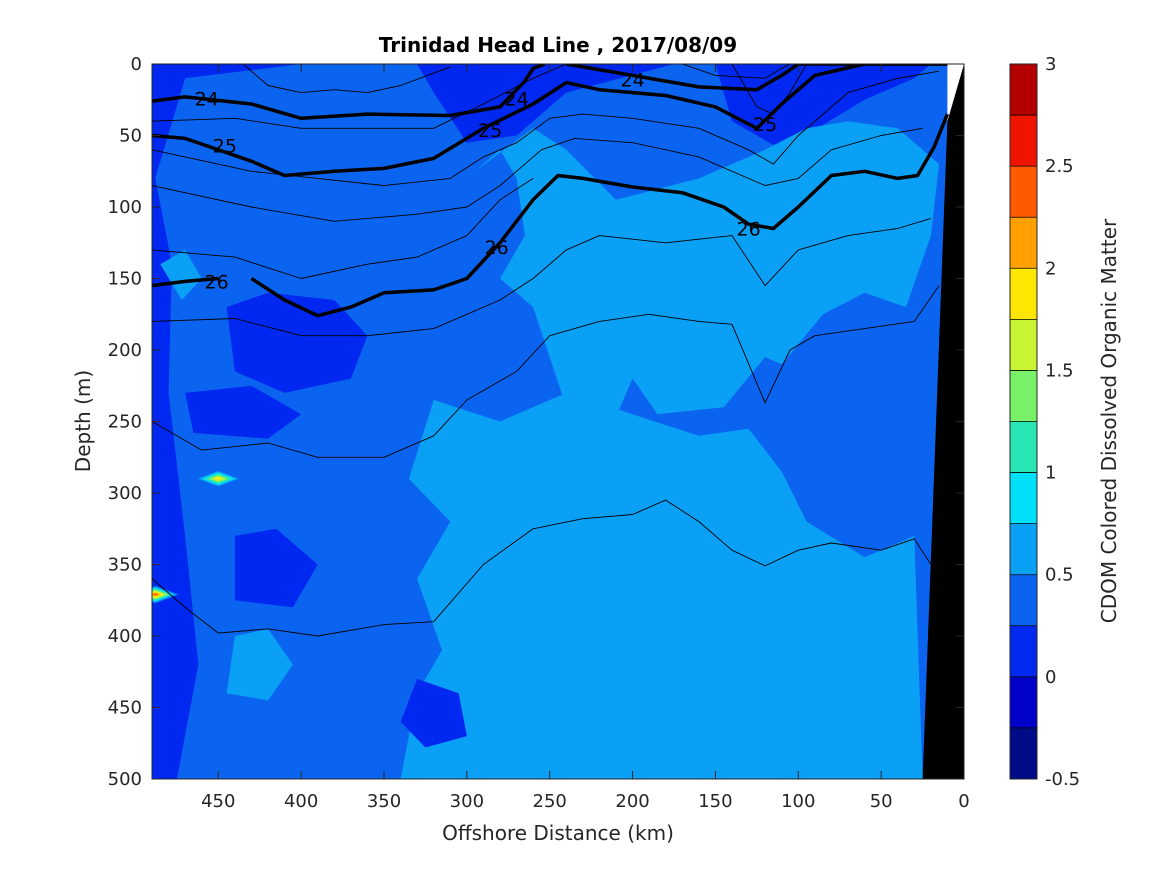 This screenshot has width=1167, height=875. What do you see at coordinates (130, 136) in the screenshot?
I see `y-tick-label: 50` at bounding box center [130, 136].